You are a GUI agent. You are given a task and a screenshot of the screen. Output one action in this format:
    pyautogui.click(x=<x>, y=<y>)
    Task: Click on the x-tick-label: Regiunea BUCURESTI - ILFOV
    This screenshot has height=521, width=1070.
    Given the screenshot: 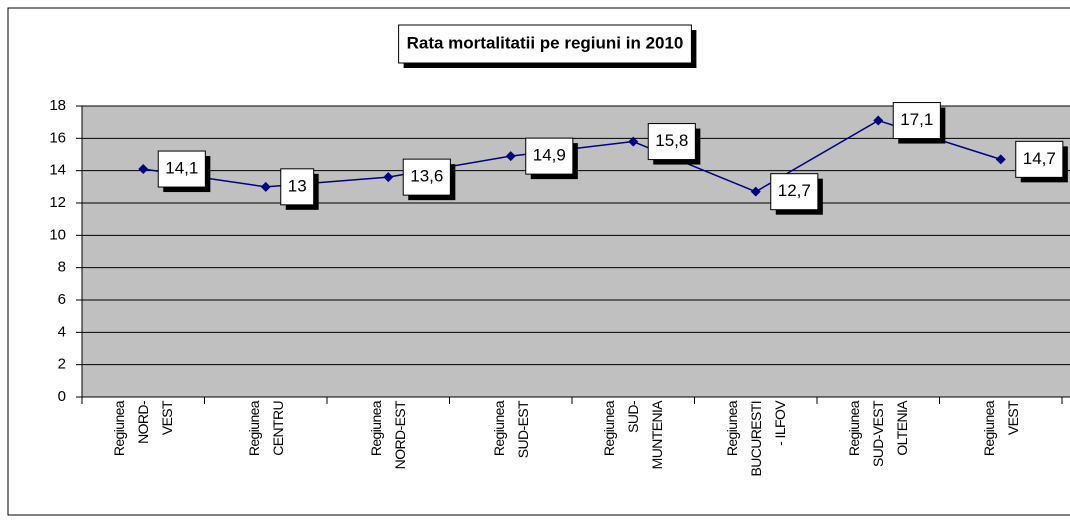 What is the action you would take?
    pyautogui.click(x=755, y=439)
    